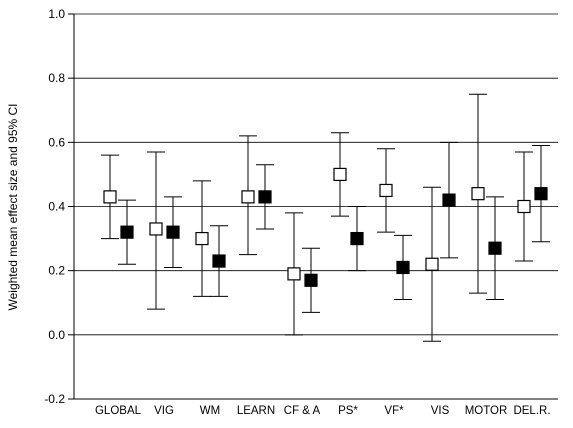 Image resolution: width=573 pixels, height=428 pixels. Describe the element at coordinates (164, 411) in the screenshot. I see `x-category-label: VIG` at that location.